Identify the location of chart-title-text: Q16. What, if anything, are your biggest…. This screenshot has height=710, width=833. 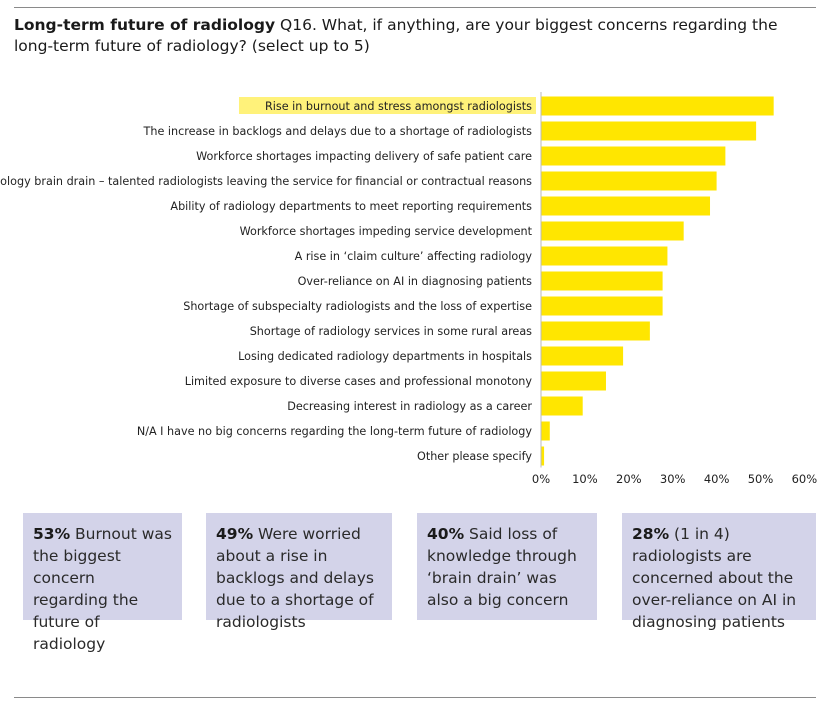
(396, 35).